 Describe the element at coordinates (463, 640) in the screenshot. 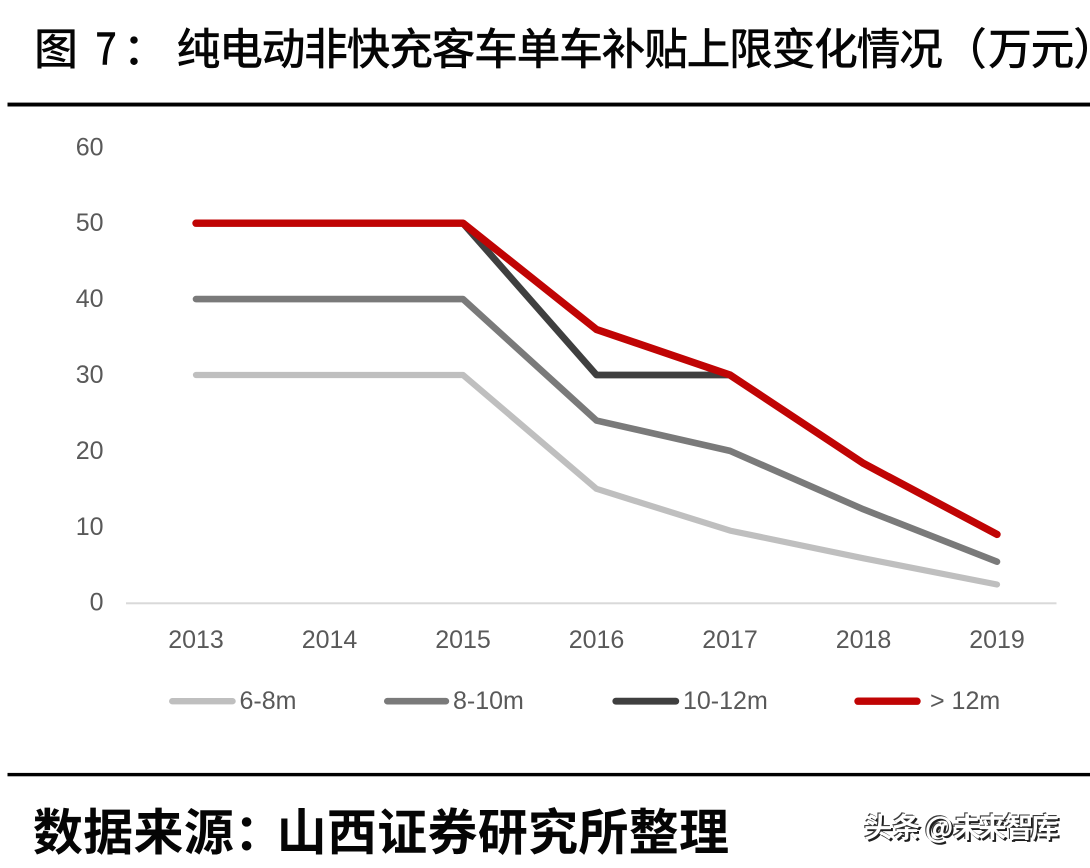

I see `svg-text: 2015` at that location.